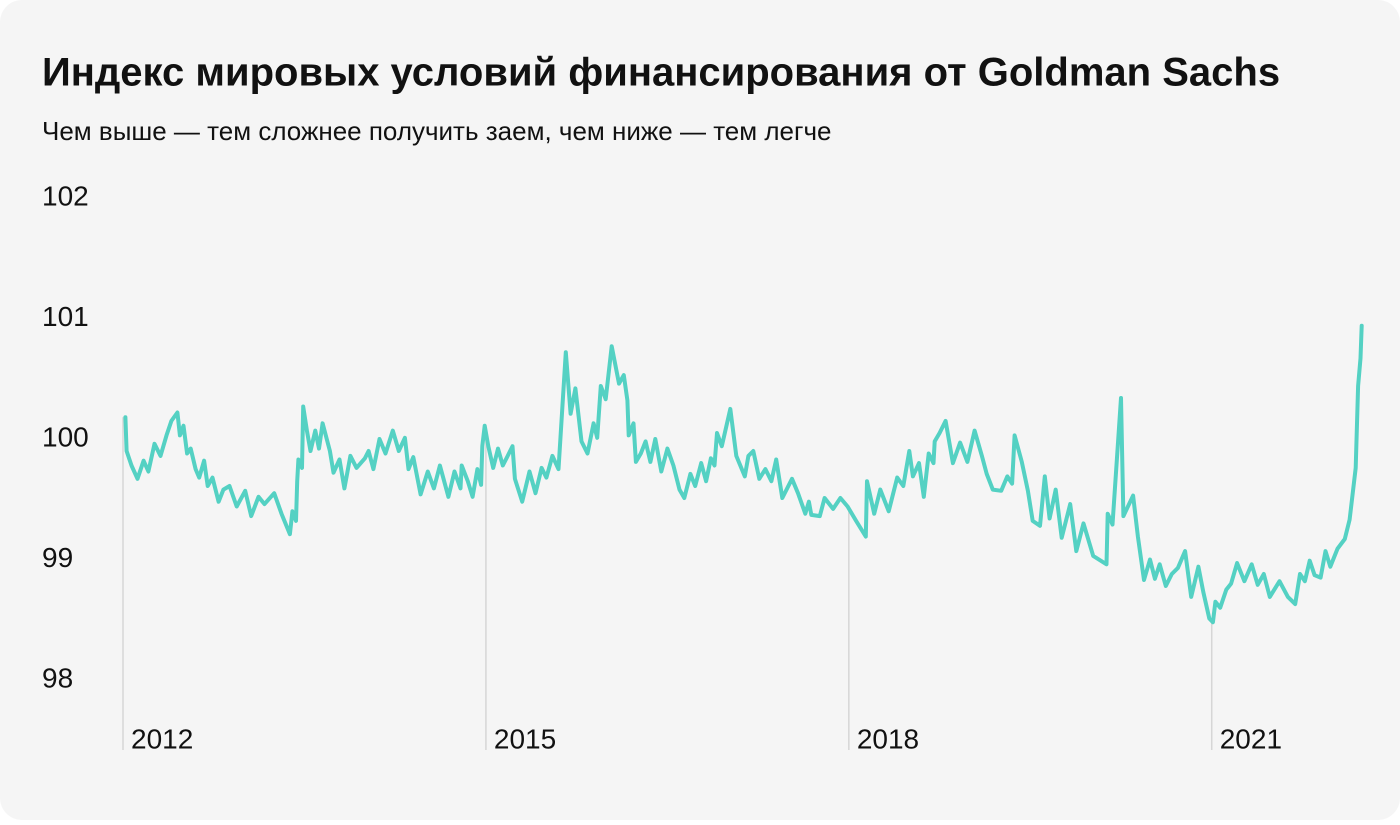 The height and width of the screenshot is (825, 1400). I want to click on x-tick-label: 2021, so click(1251, 738).